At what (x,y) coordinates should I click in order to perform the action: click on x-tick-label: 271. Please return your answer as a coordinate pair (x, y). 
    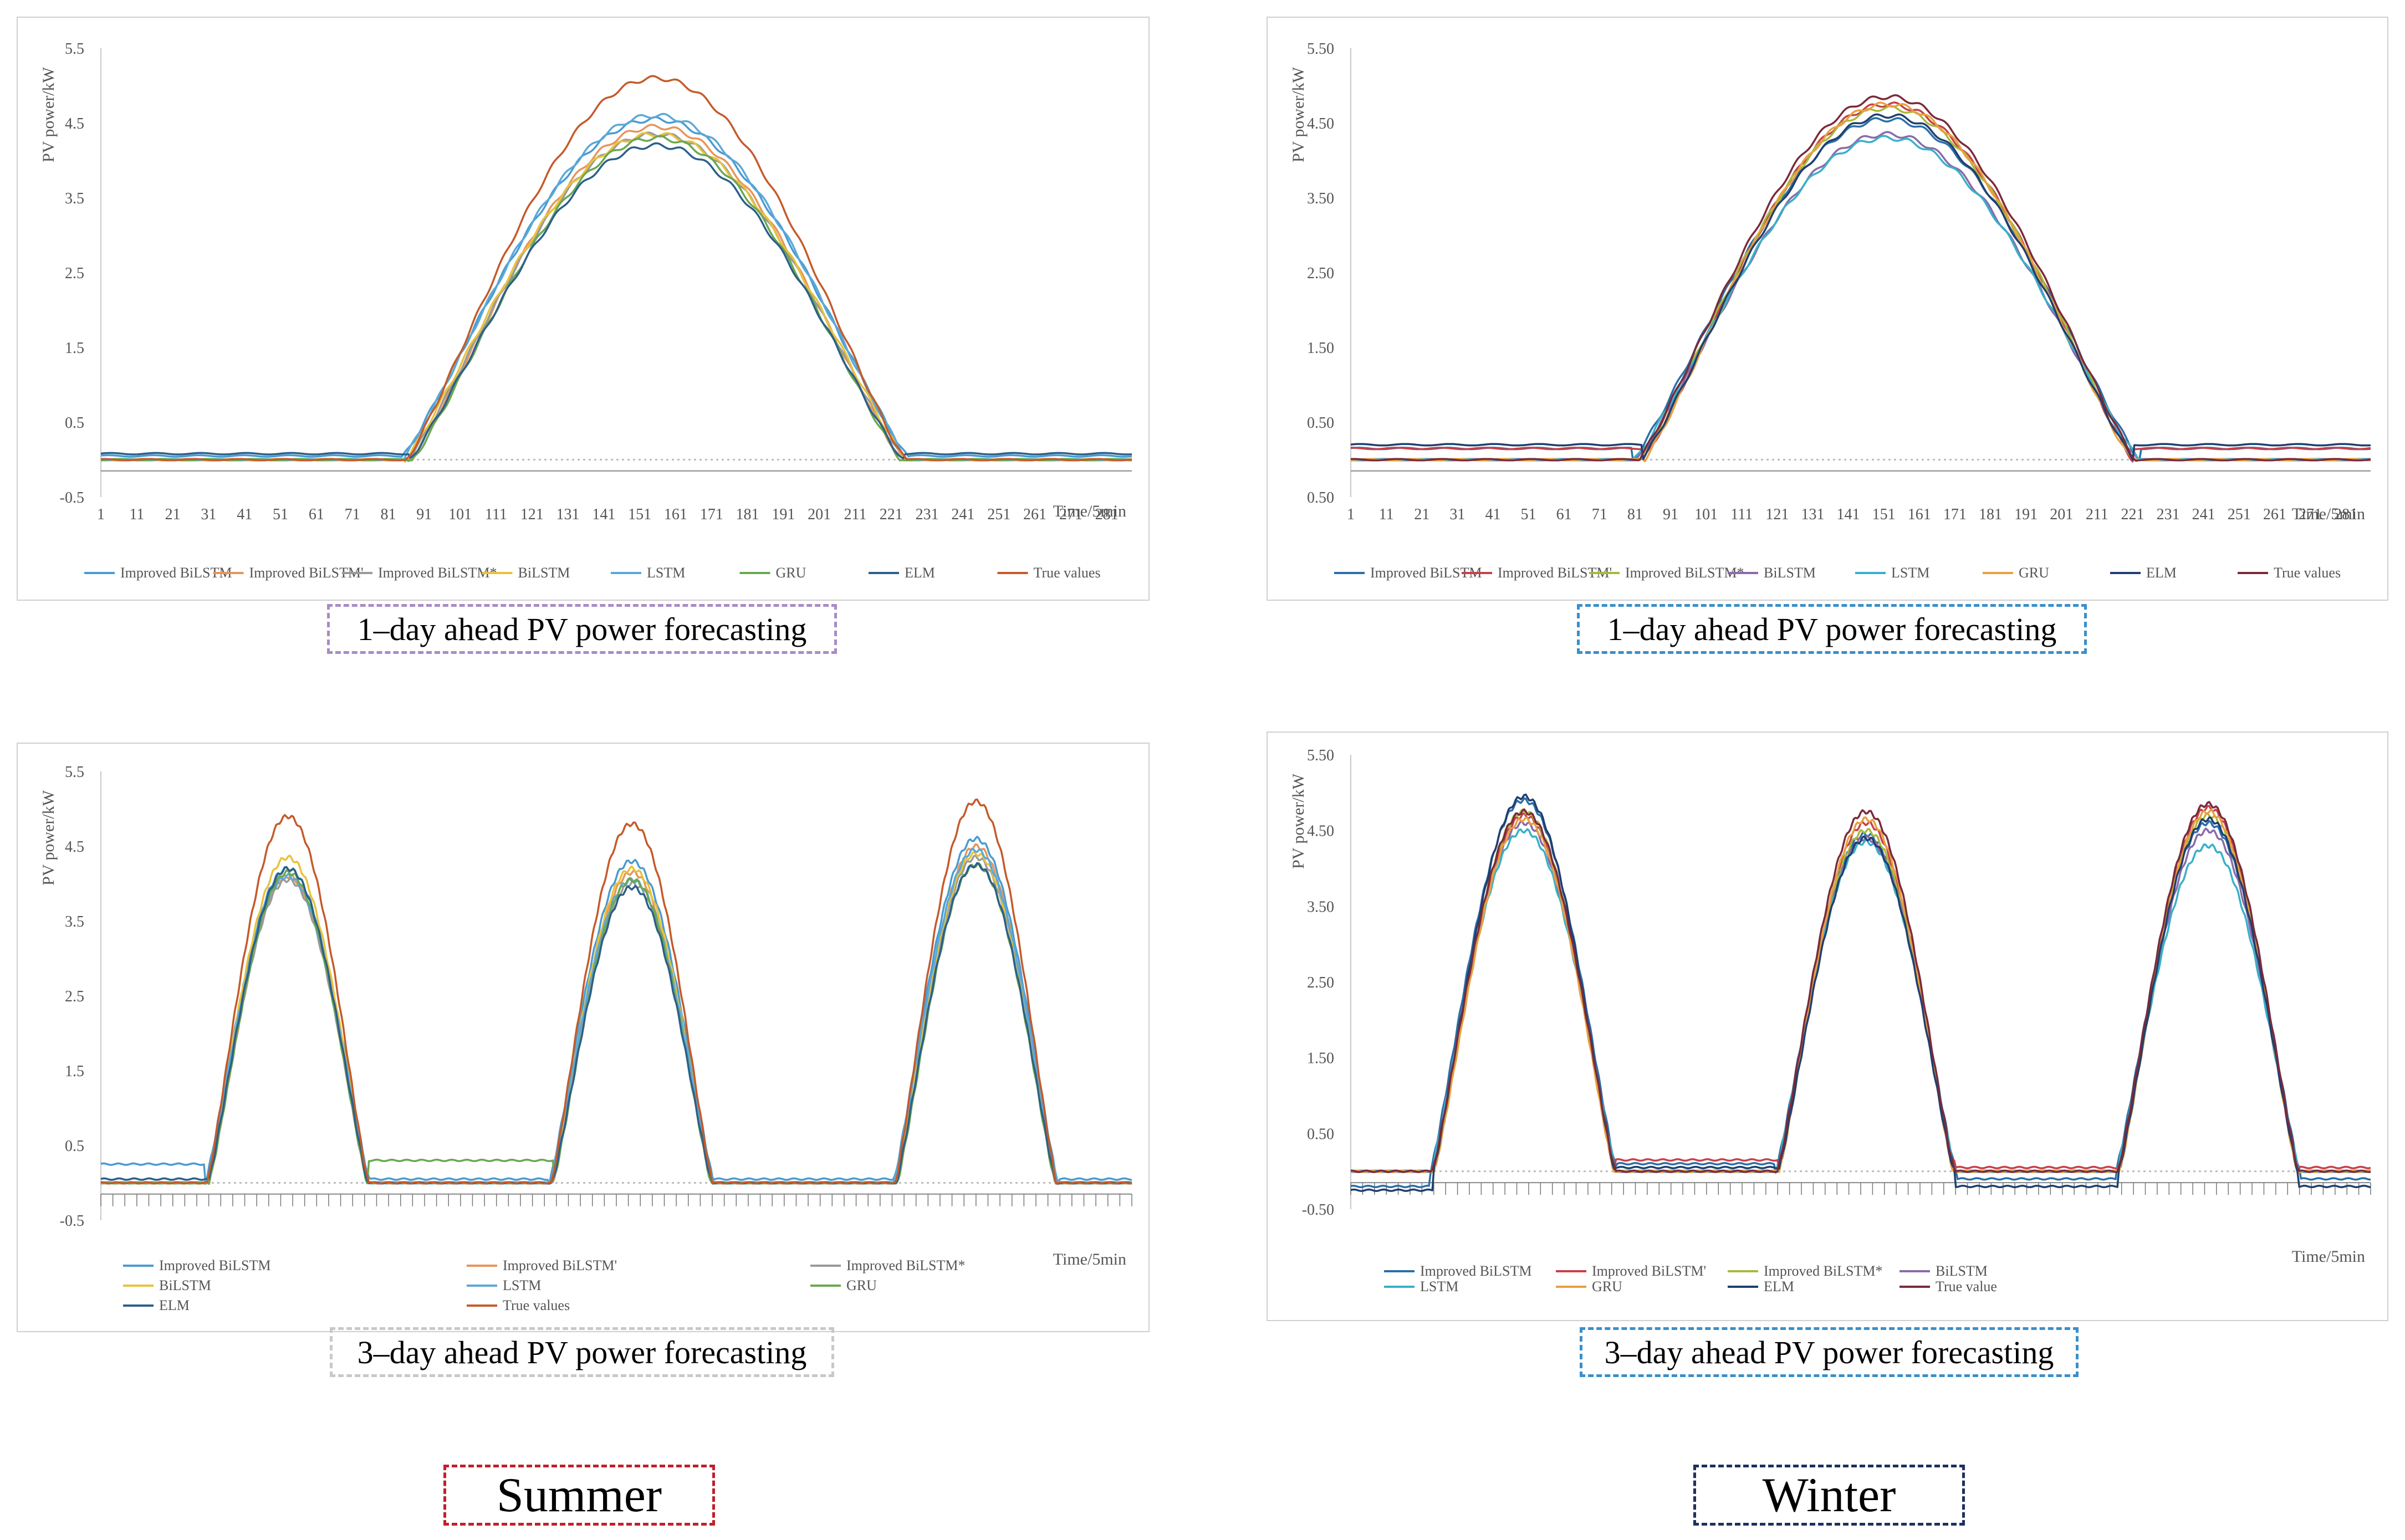
    Looking at the image, I should click on (1070, 514).